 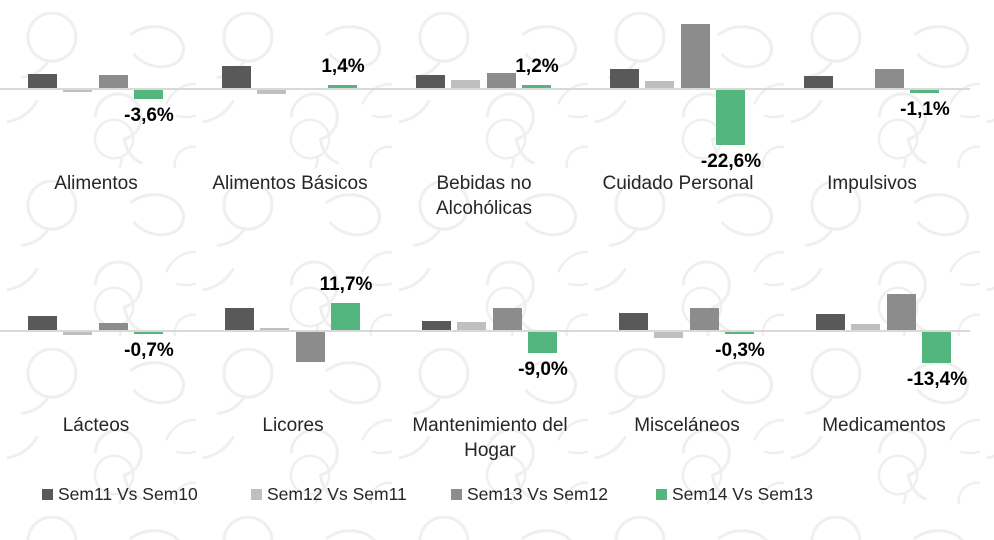 What do you see at coordinates (743, 493) in the screenshot?
I see `legend-label: Sem14 Vs Sem13` at bounding box center [743, 493].